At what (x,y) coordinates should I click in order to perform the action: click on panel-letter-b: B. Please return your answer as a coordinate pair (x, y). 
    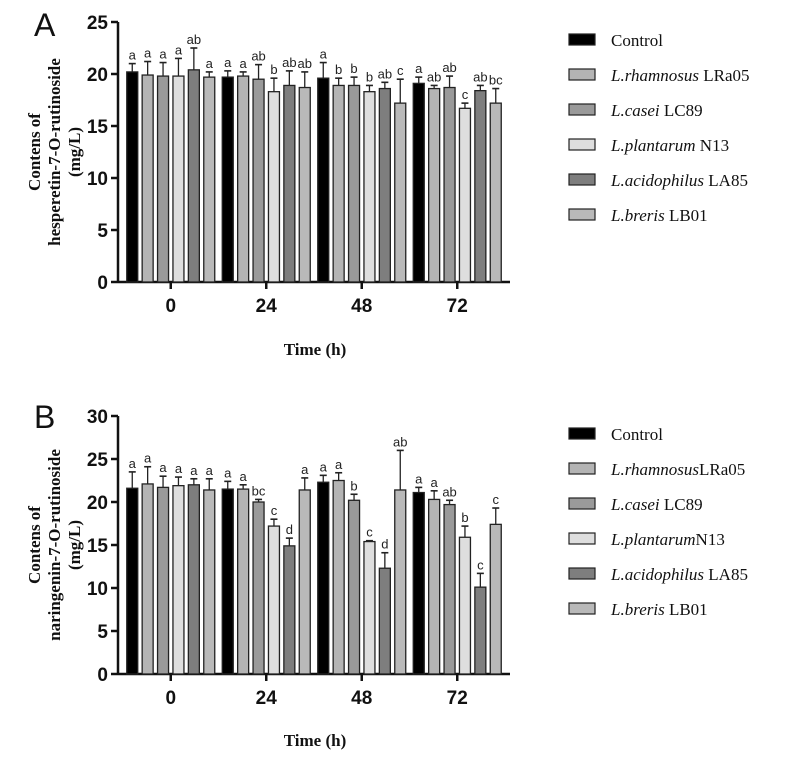
    Looking at the image, I should click on (44, 417).